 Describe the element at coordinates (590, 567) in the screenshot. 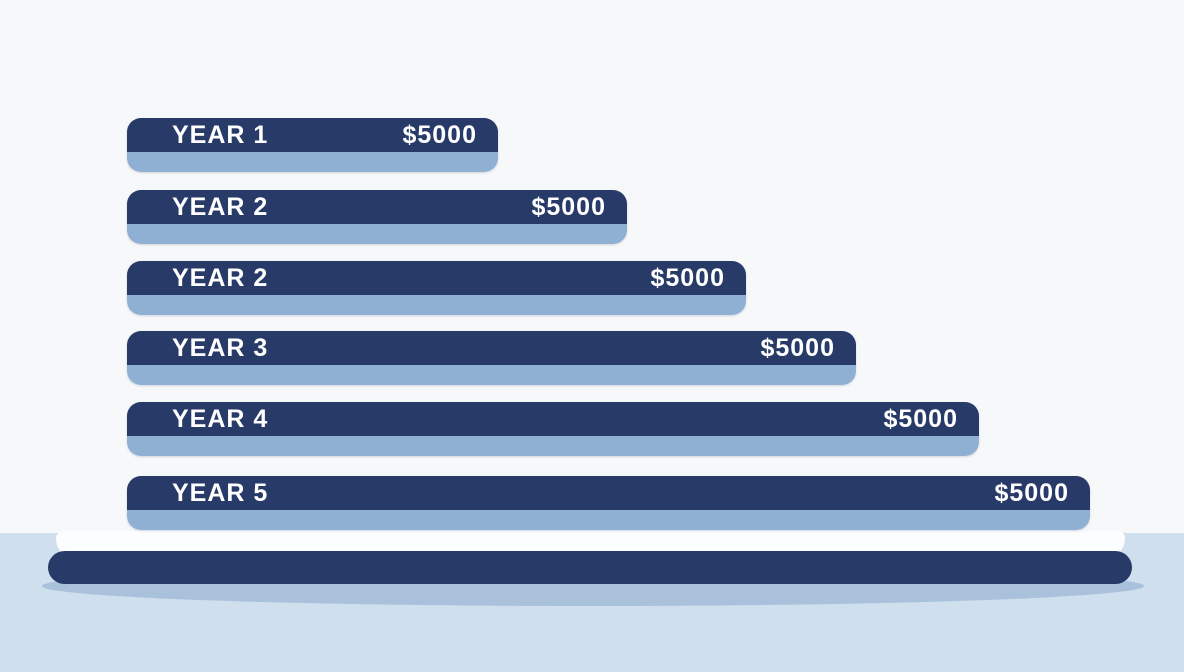

I see `platform-base` at that location.